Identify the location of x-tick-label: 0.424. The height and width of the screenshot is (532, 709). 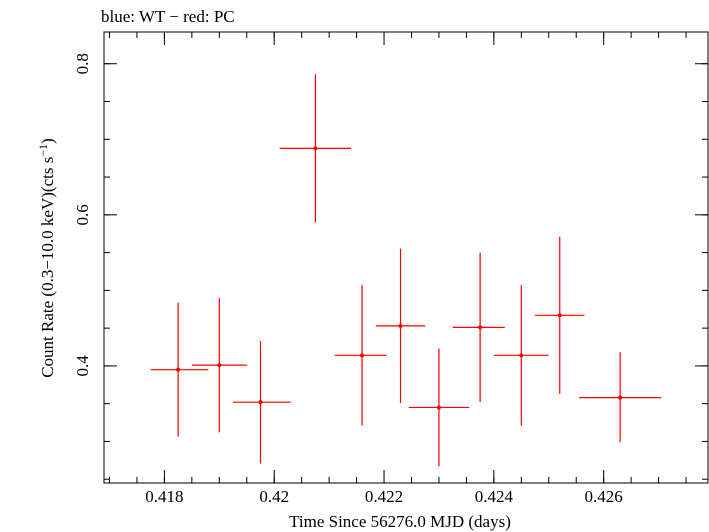
(494, 496).